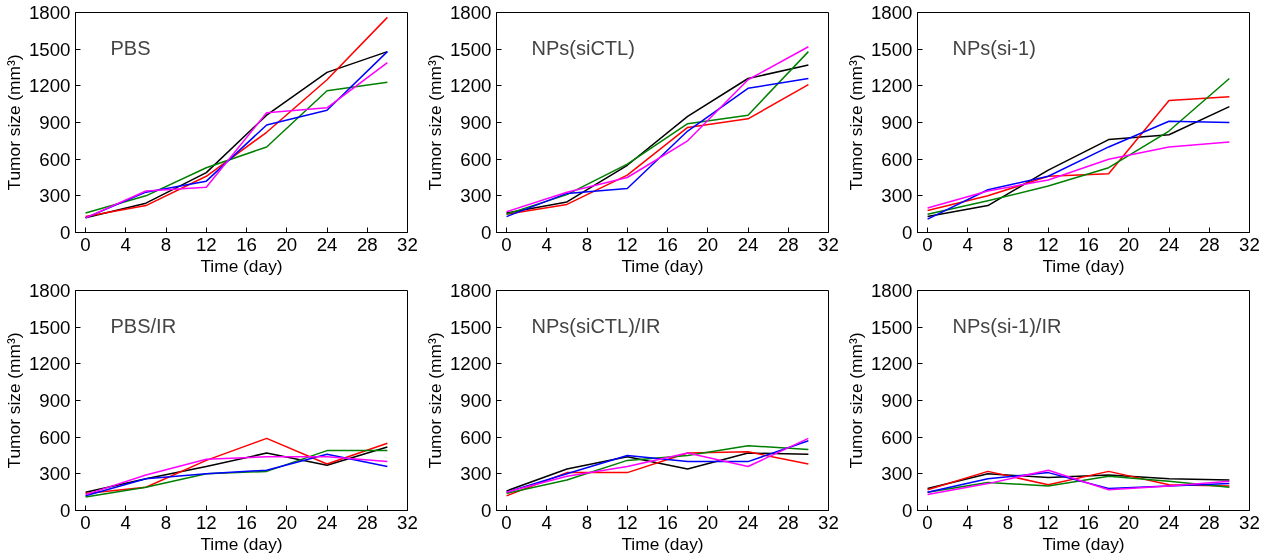 The width and height of the screenshot is (1264, 557). What do you see at coordinates (130, 47) in the screenshot?
I see `text: PBS` at bounding box center [130, 47].